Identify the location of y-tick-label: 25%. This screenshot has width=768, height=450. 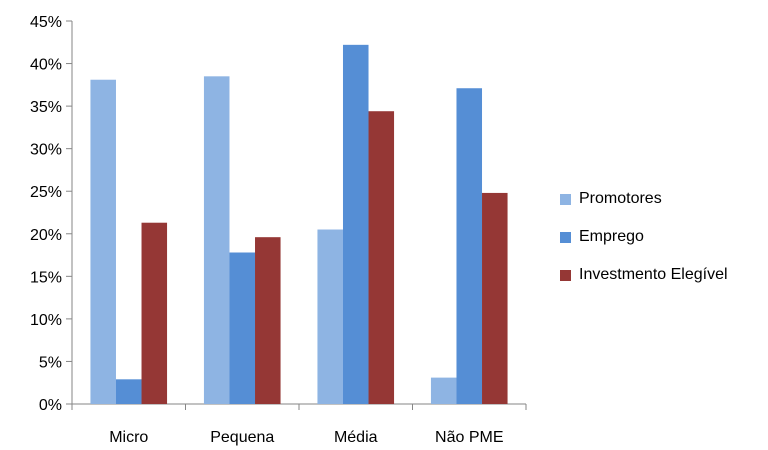
(46, 192).